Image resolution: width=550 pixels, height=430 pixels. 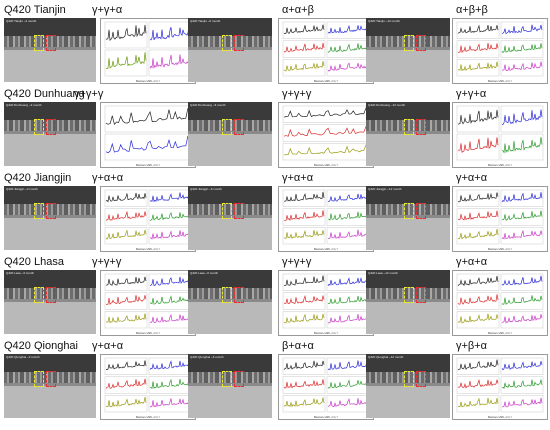 I want to click on sem-image: Q420 Qionghai ~12 month, so click(x=408, y=386).